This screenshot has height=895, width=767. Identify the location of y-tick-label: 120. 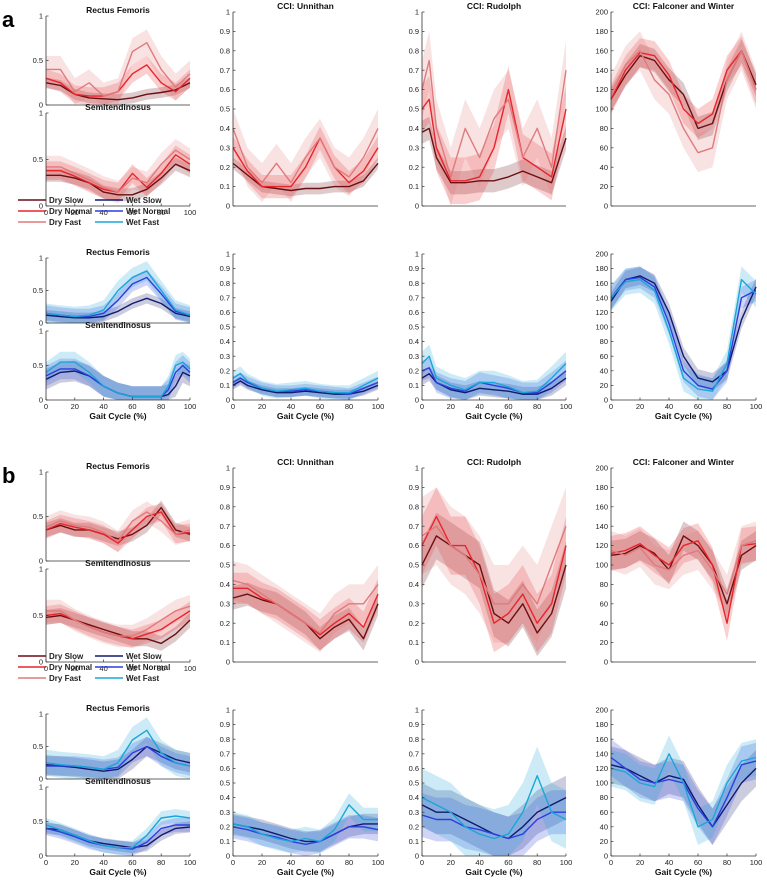
(601, 312).